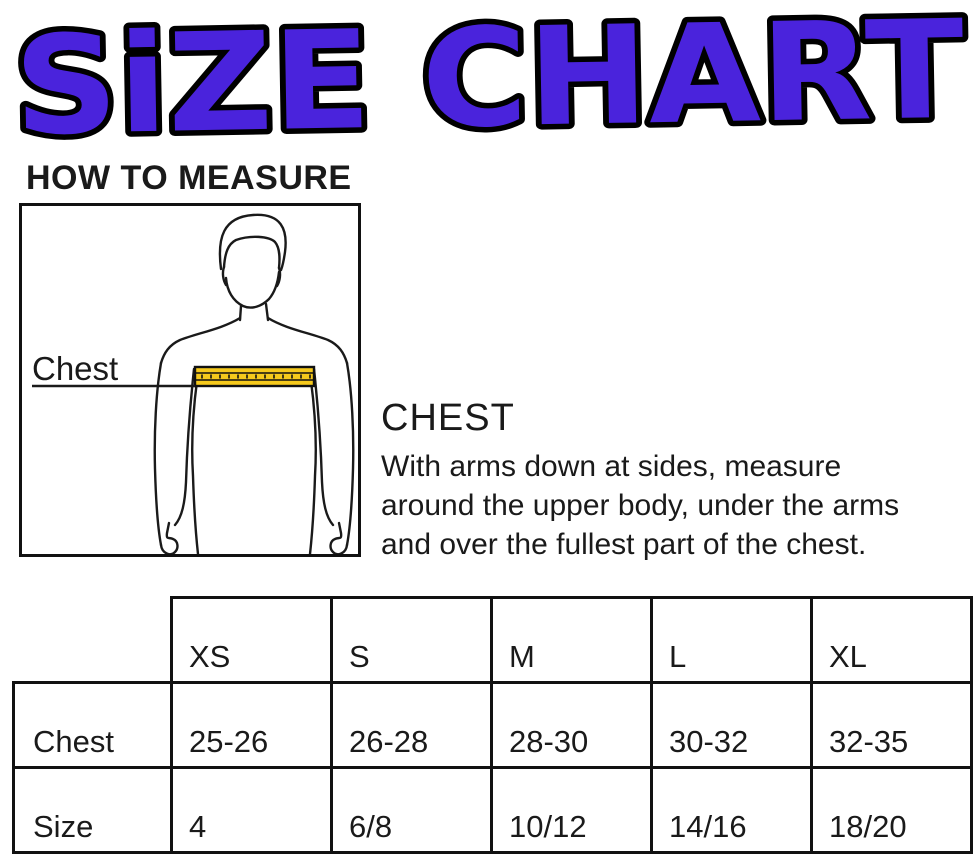 The image size is (978, 854). What do you see at coordinates (251, 252) in the screenshot?
I see `hairline` at bounding box center [251, 252].